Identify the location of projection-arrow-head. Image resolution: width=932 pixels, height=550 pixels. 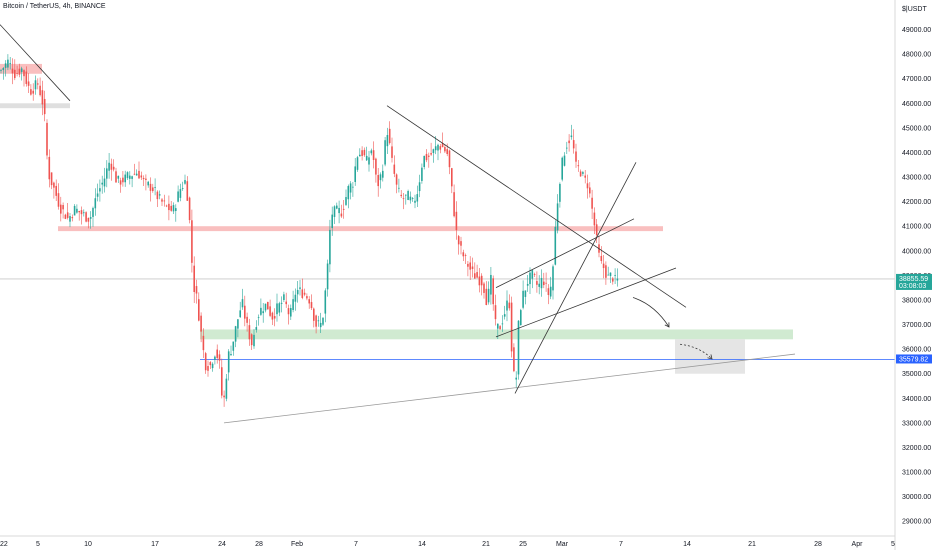
(667, 325).